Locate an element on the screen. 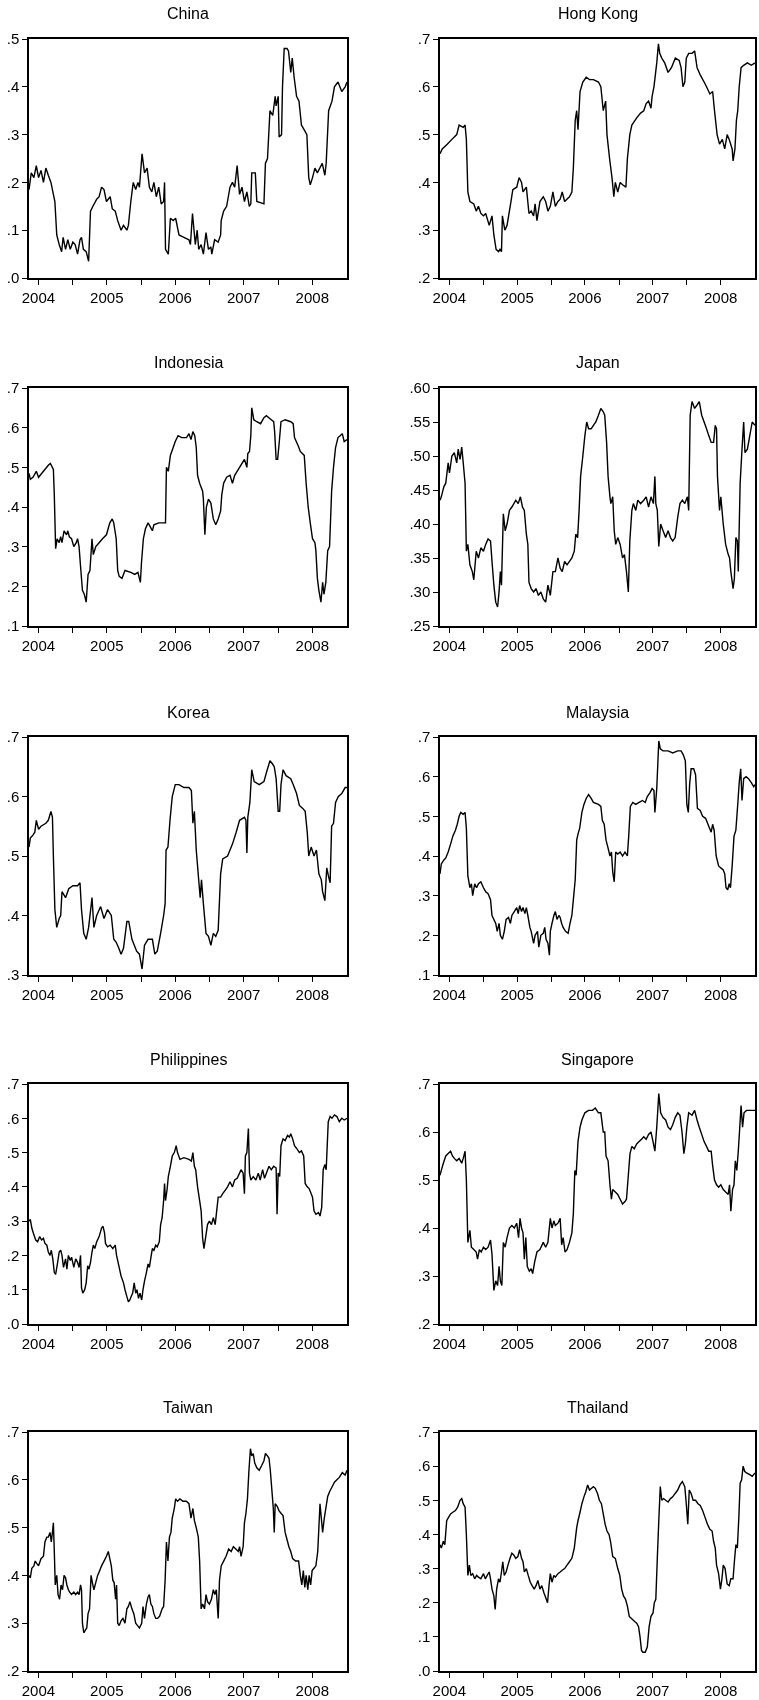 The height and width of the screenshot is (1700, 759). y-tick-label: .50 is located at coordinates (420, 456).